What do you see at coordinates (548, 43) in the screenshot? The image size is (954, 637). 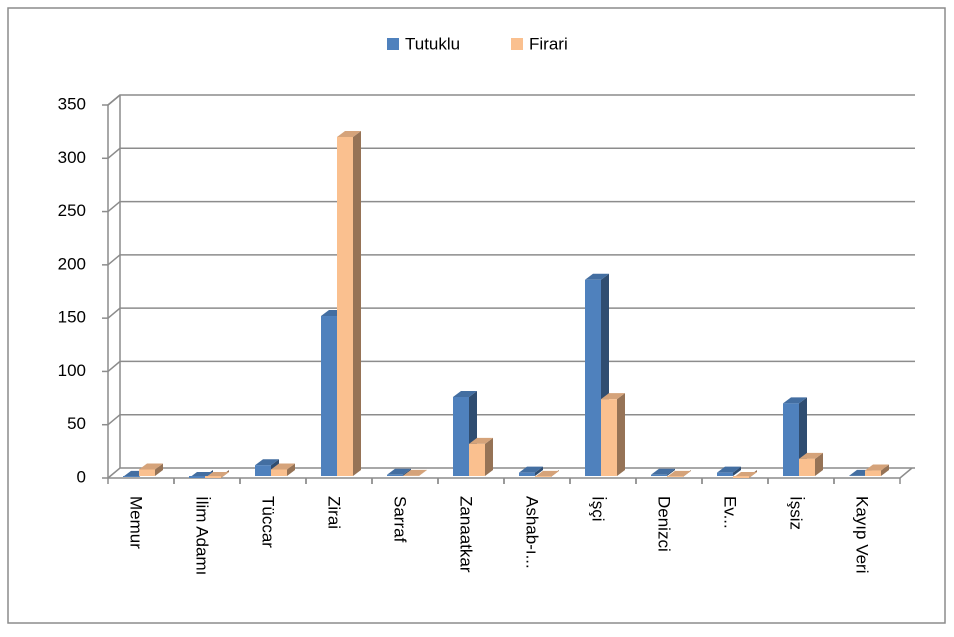 I see `legend-label: Firari` at bounding box center [548, 43].